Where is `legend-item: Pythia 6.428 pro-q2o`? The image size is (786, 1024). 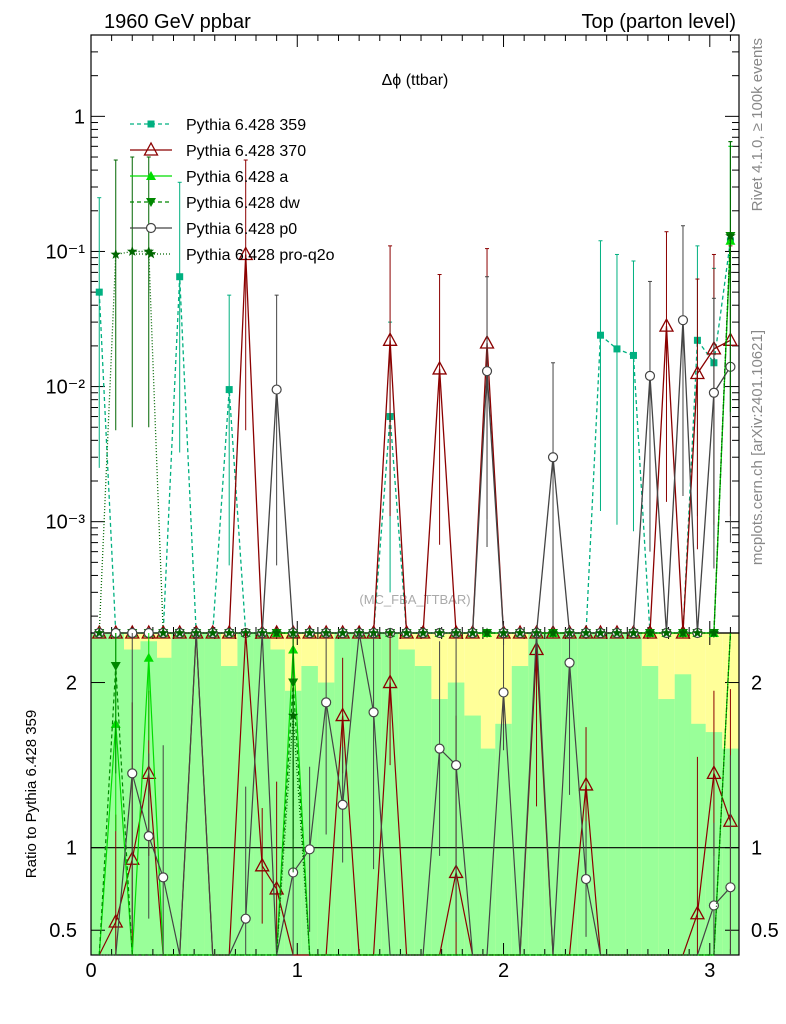
legend-item: Pythia 6.428 pro-q2o is located at coordinates (232, 255).